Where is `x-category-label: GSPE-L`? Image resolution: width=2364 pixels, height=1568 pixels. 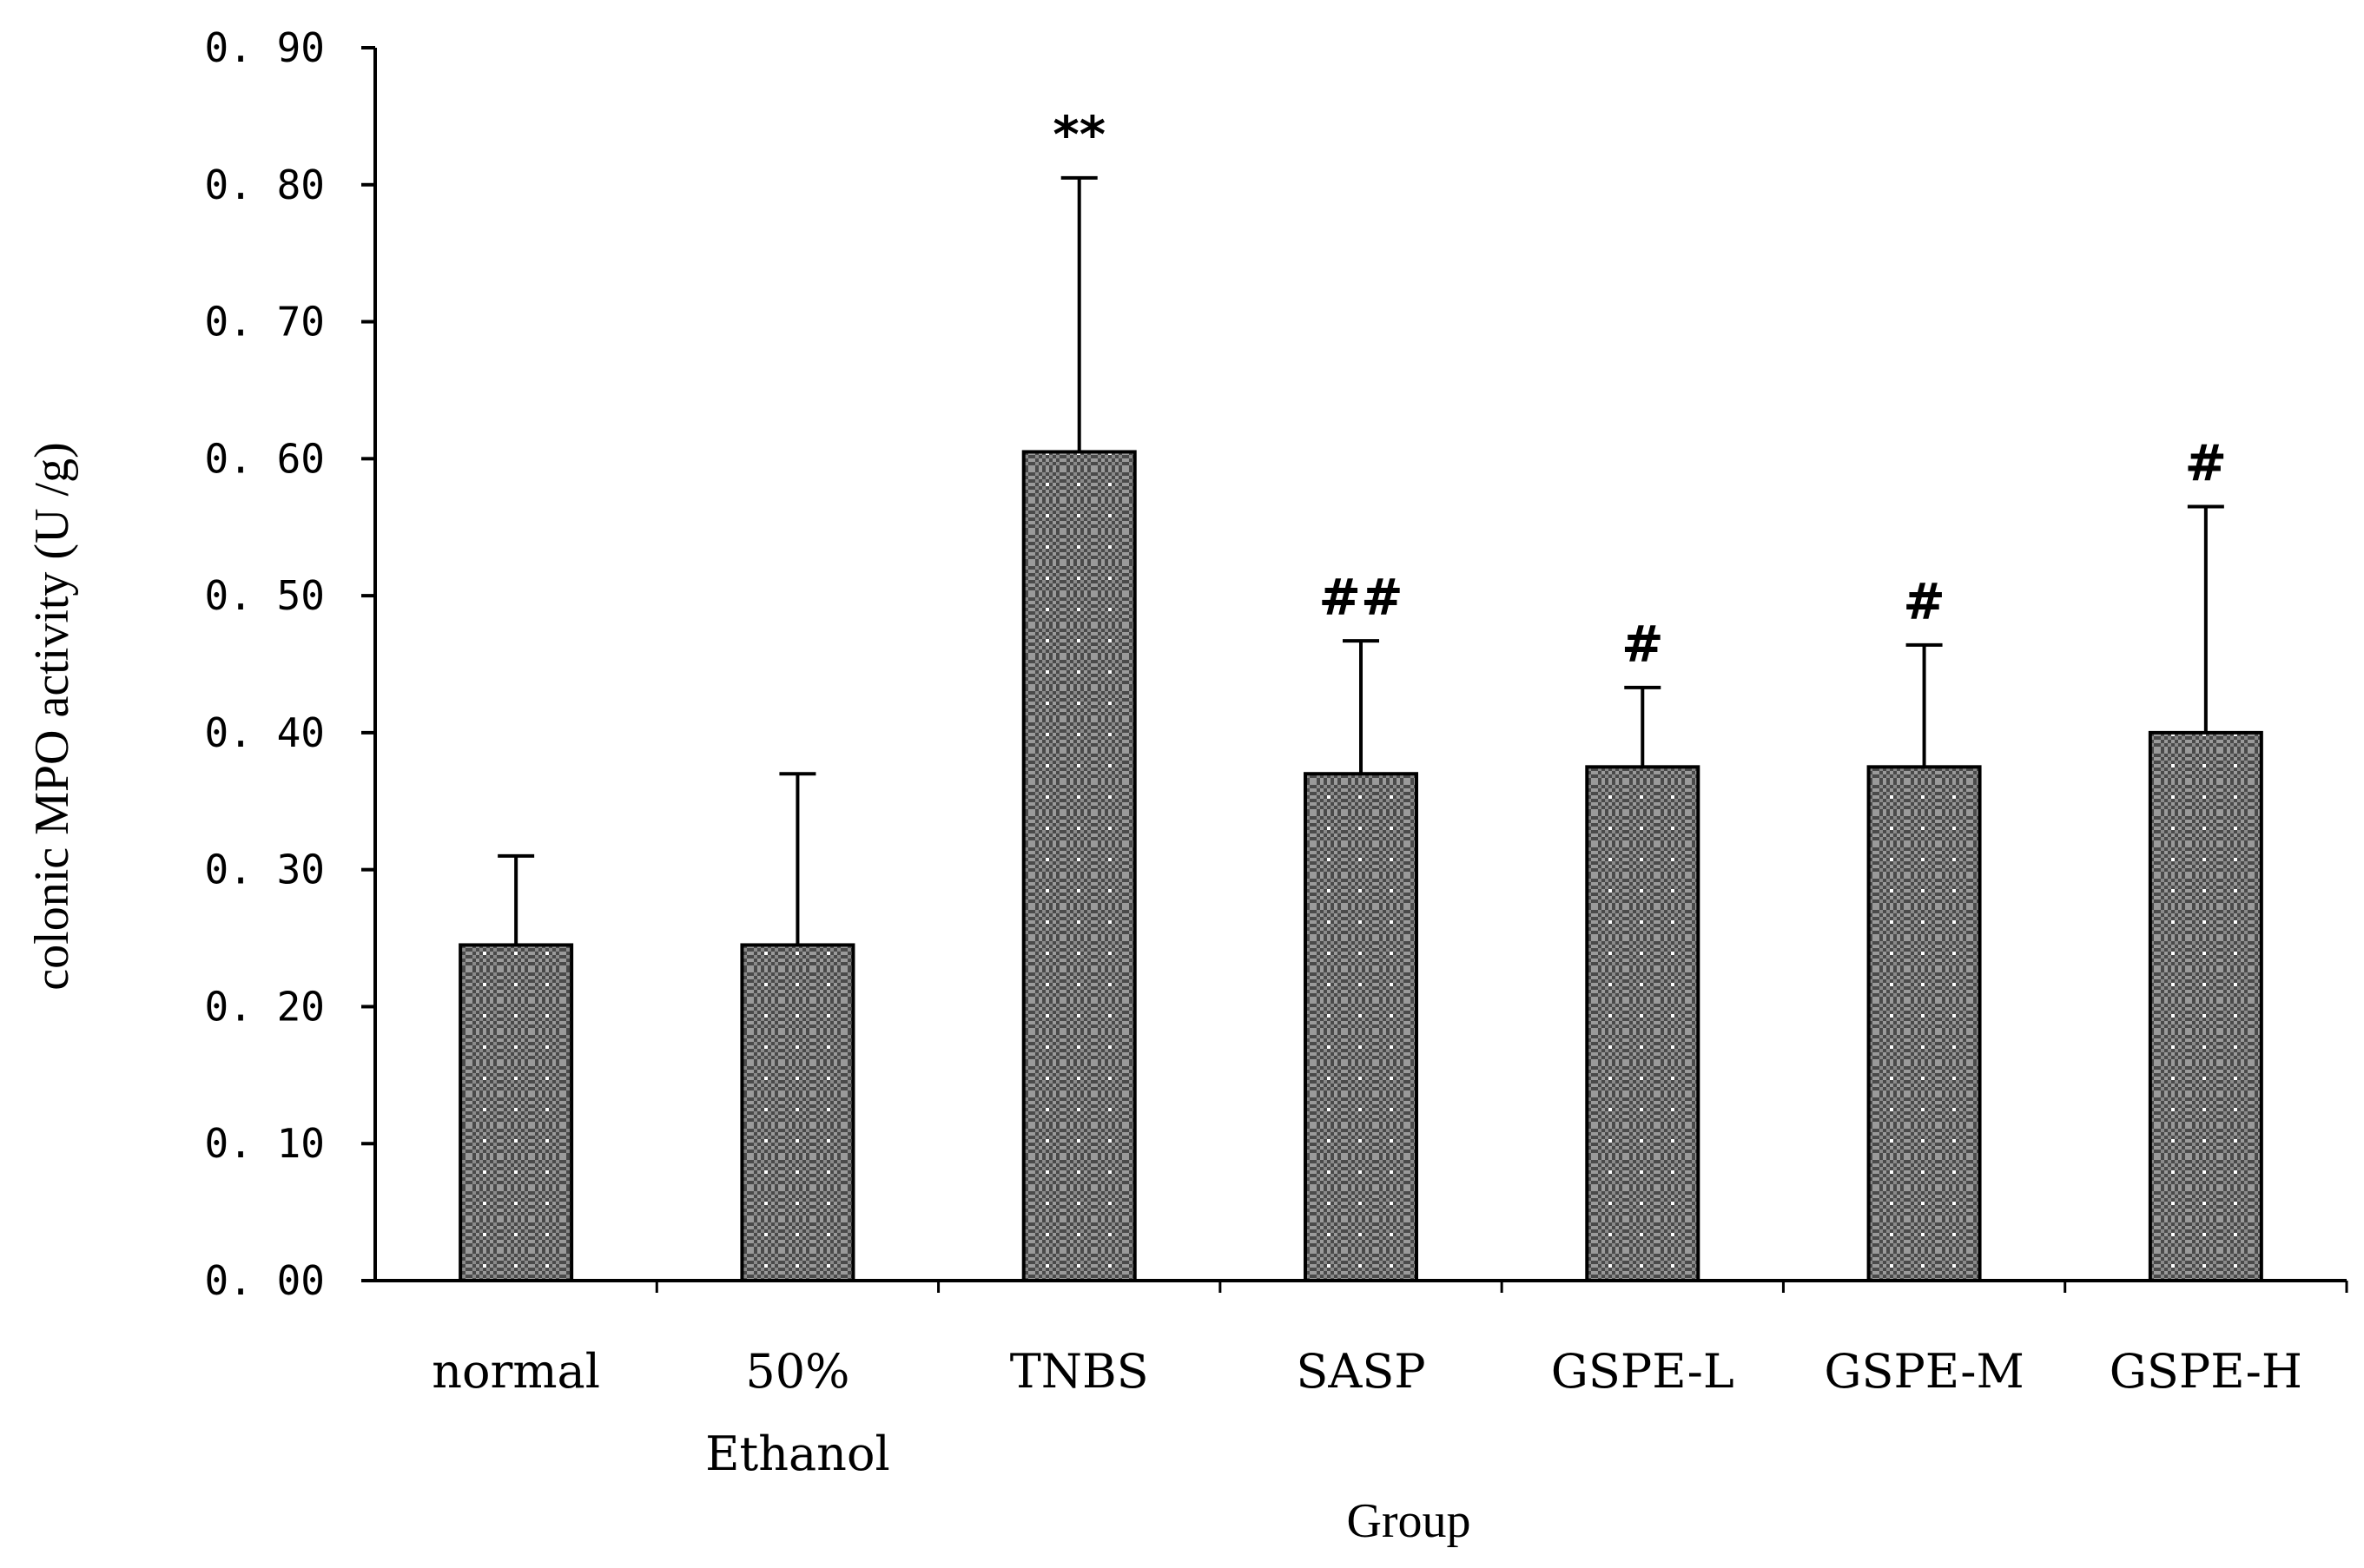 x-category-label: GSPE-L is located at coordinates (1642, 1371).